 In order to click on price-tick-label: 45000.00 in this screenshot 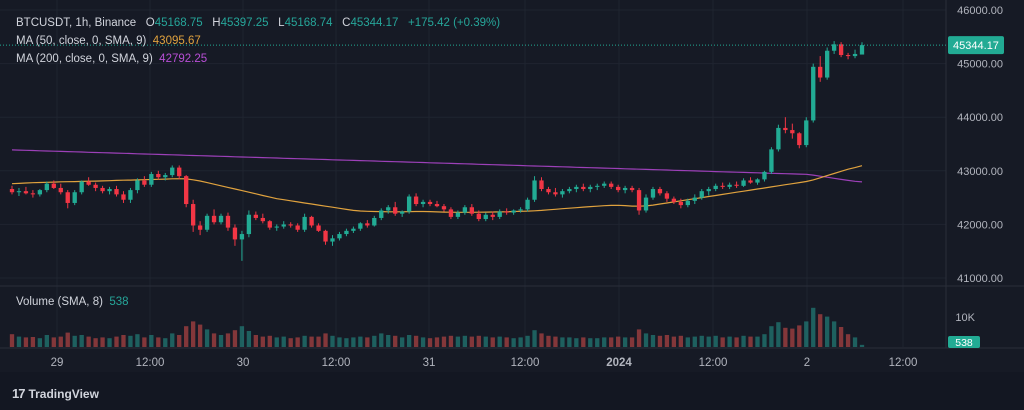, I will do `click(980, 65)`.